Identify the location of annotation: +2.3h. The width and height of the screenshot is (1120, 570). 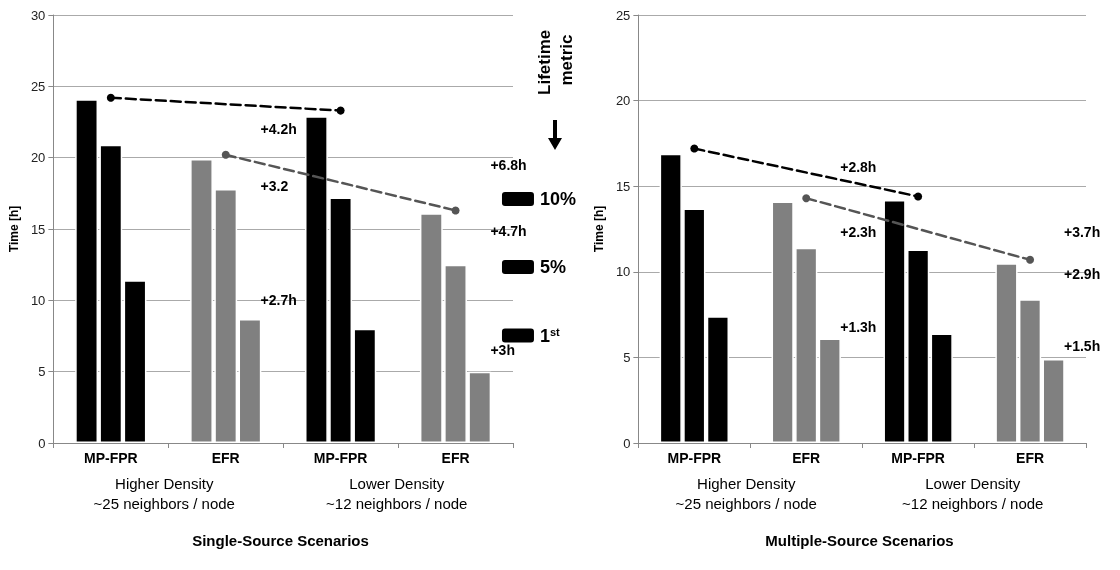
(858, 231).